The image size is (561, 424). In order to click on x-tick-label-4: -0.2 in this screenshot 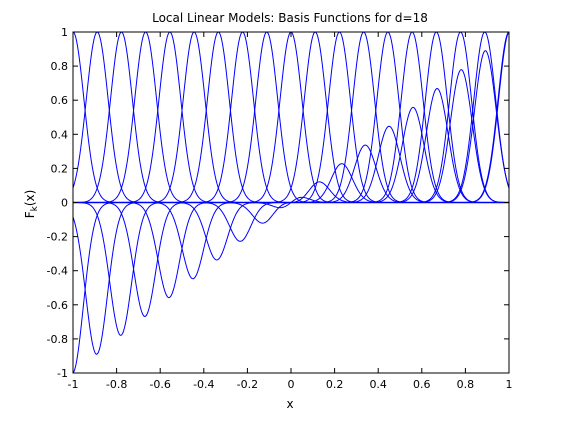, I will do `click(247, 384)`.